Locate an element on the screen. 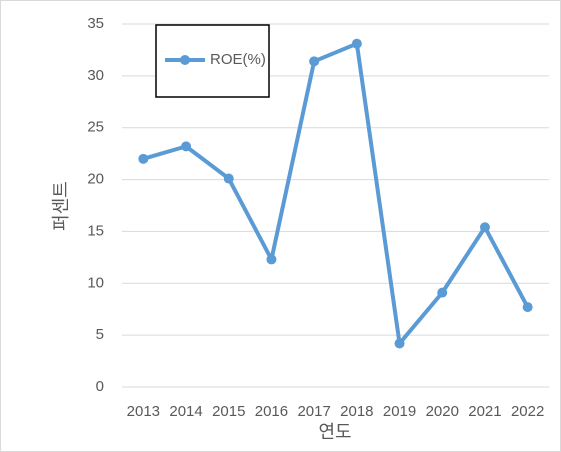  legend-label: ROE(%) is located at coordinates (238, 59).